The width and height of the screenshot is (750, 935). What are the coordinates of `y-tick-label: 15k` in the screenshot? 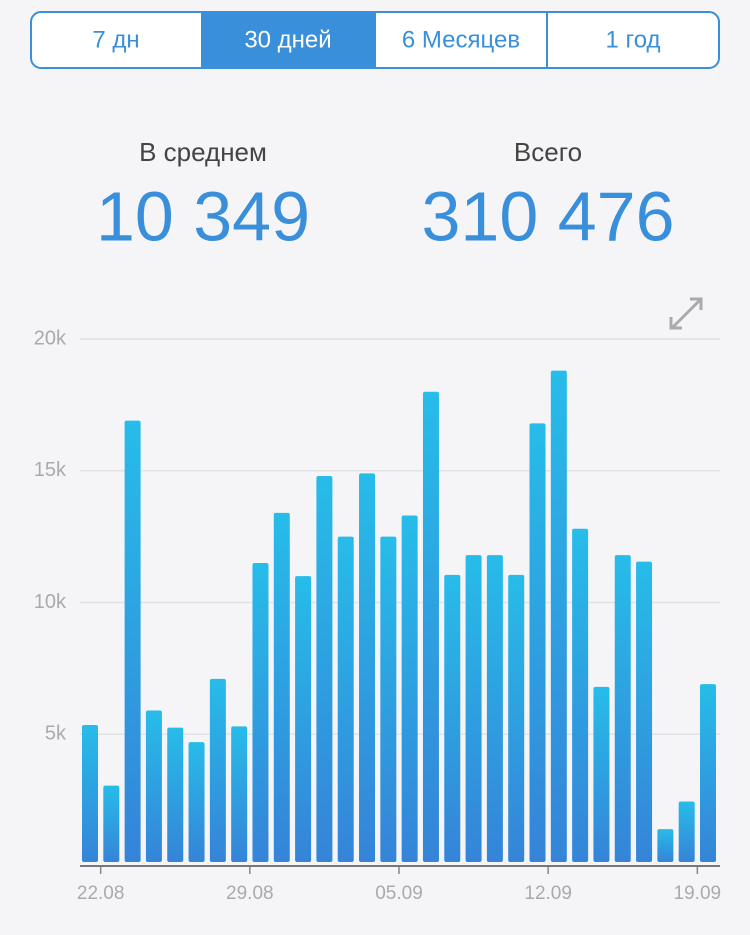 It's located at (50, 470).